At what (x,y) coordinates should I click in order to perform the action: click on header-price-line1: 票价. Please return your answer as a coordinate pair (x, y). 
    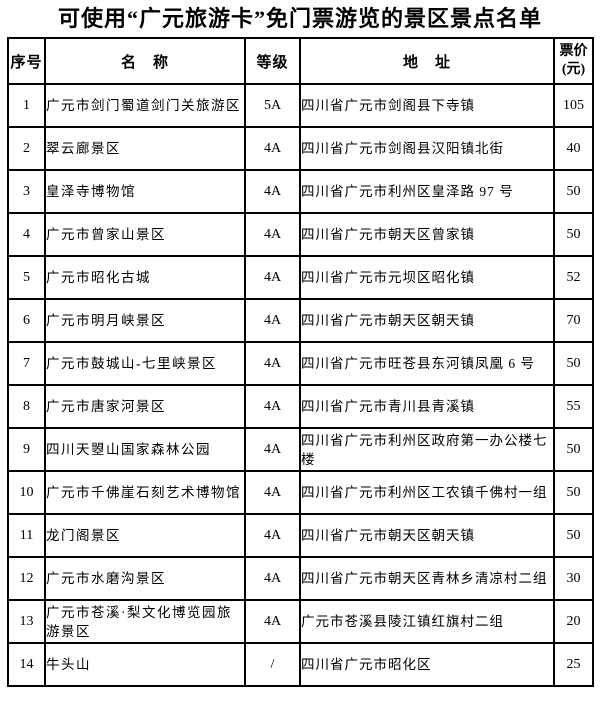
    Looking at the image, I should click on (573, 51).